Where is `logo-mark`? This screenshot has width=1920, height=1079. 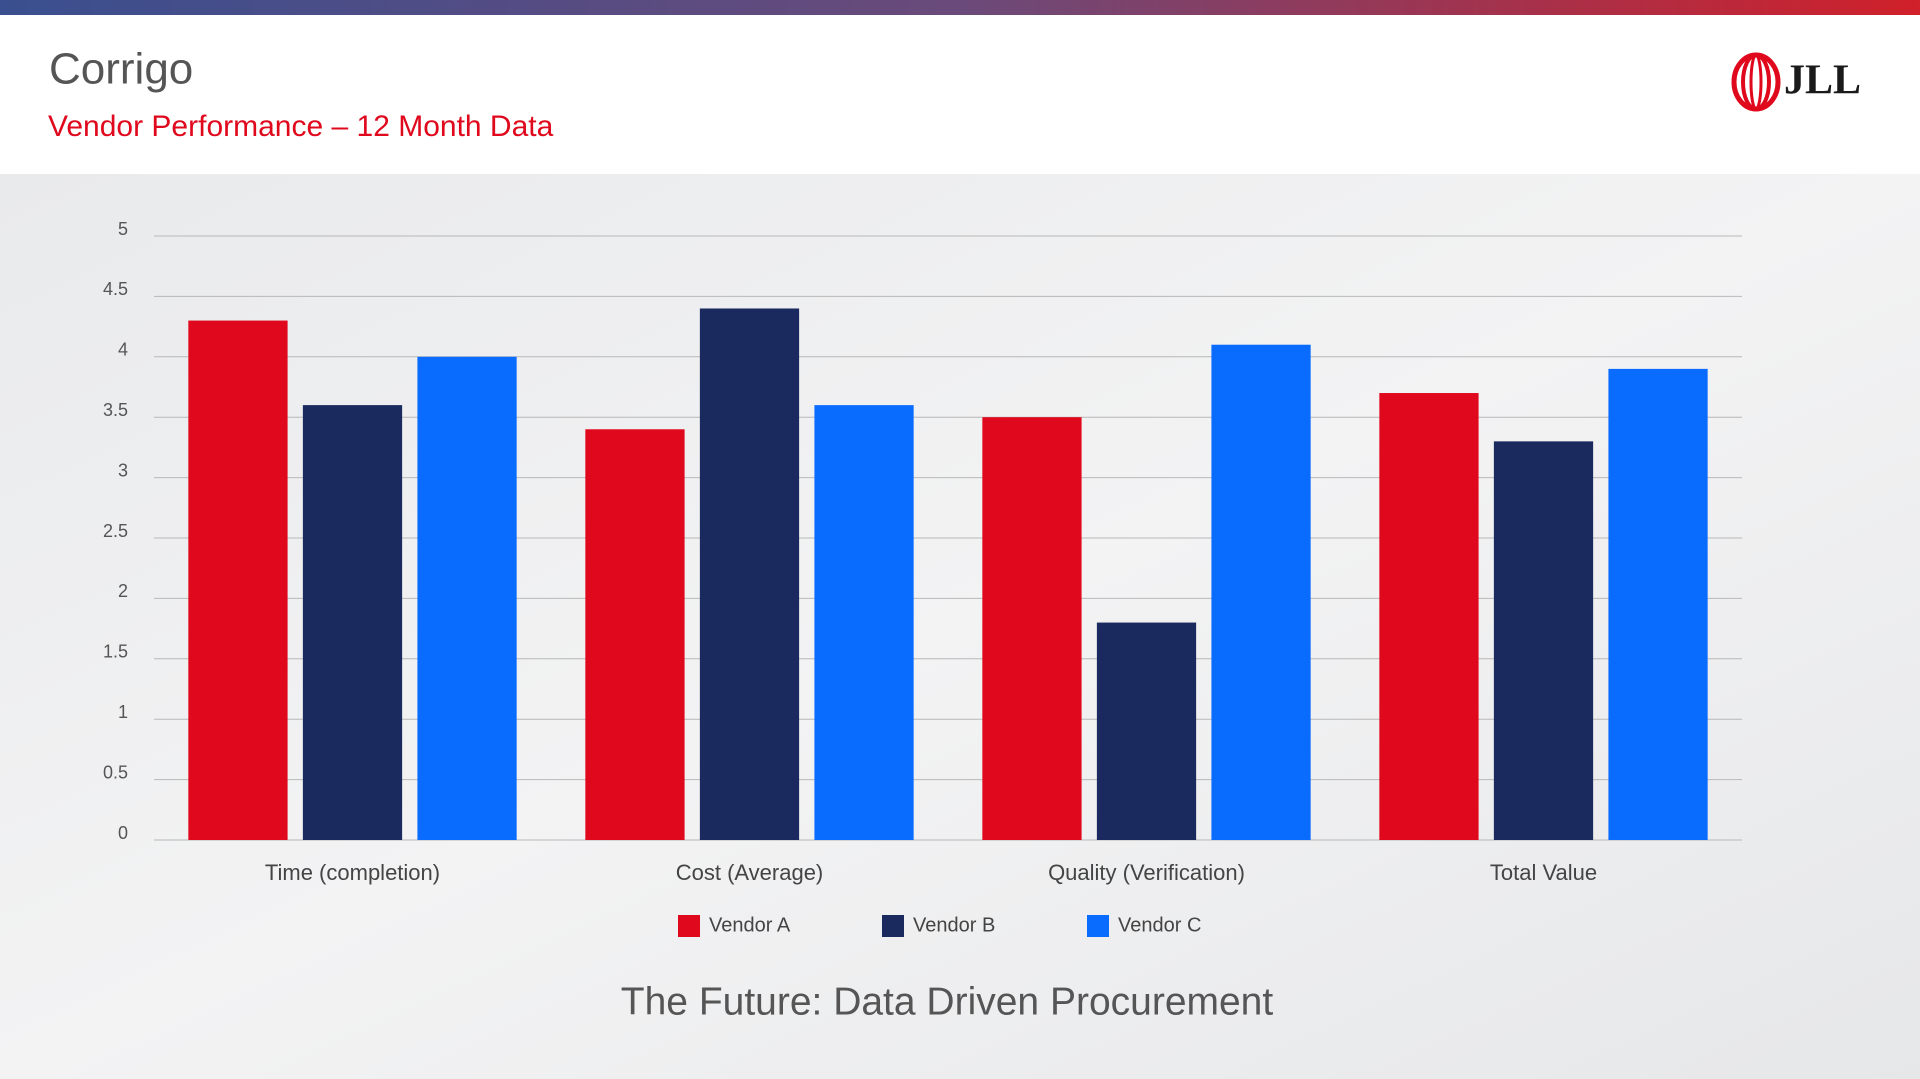
logo-mark is located at coordinates (1756, 82).